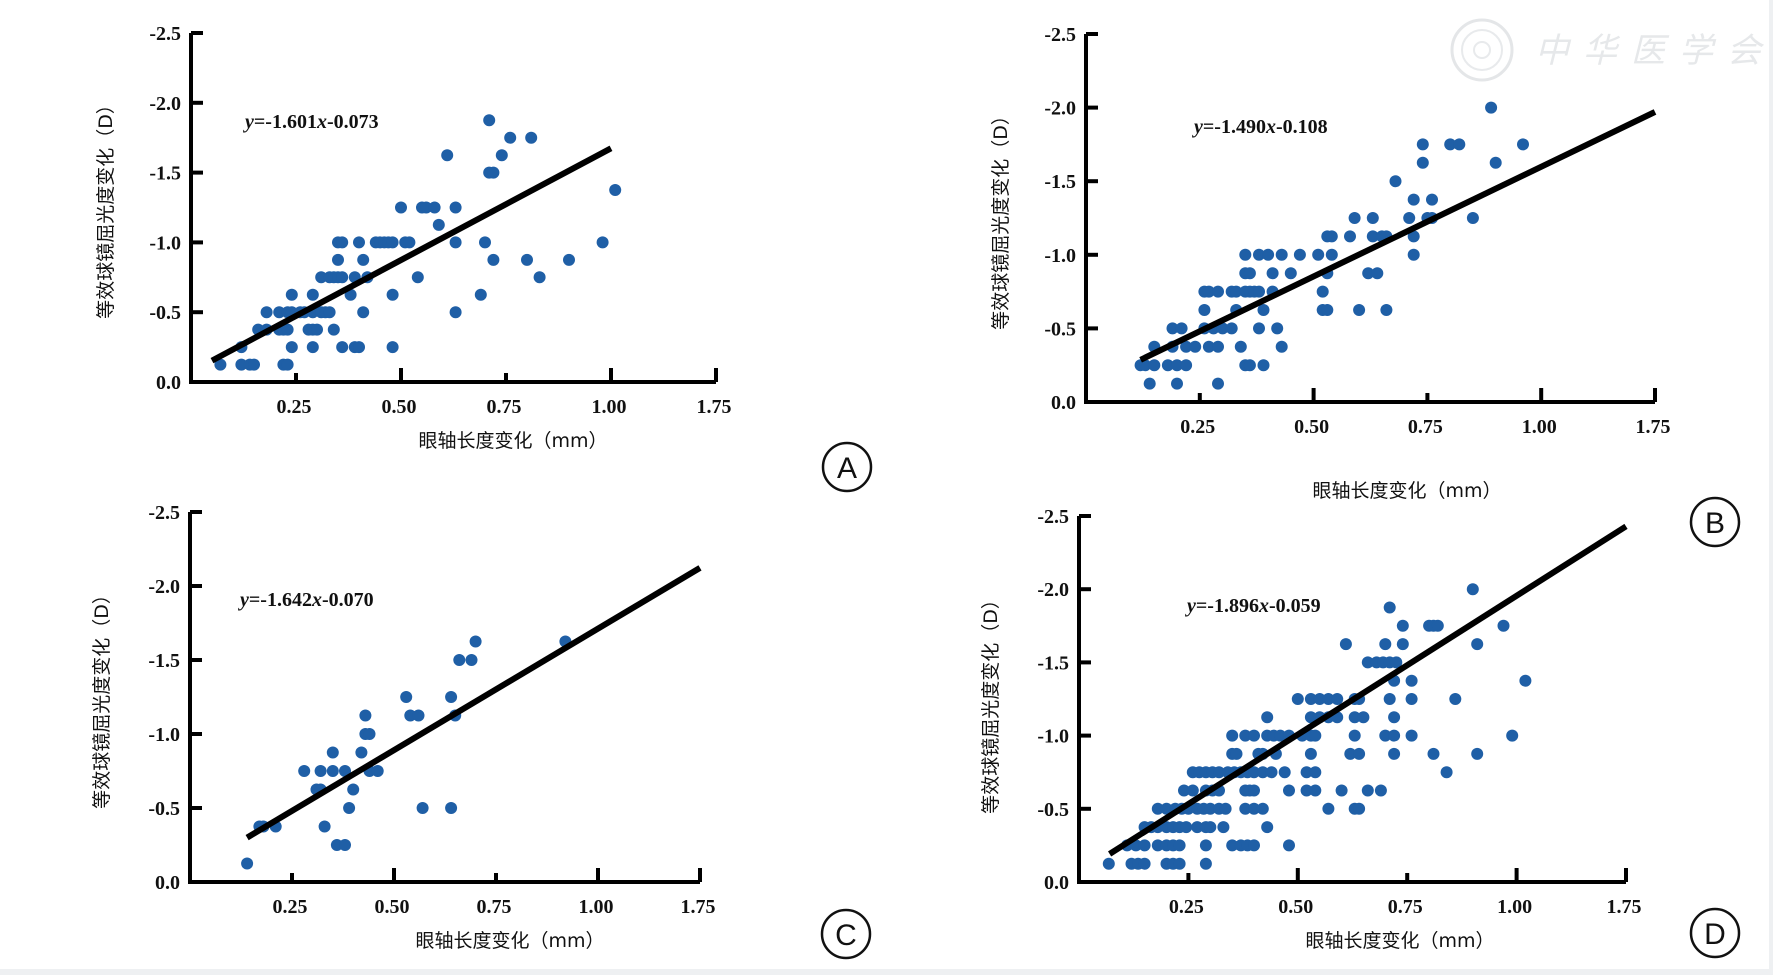  Describe the element at coordinates (1227, 606) in the screenshot. I see `equation-coef: =-1.896` at that location.